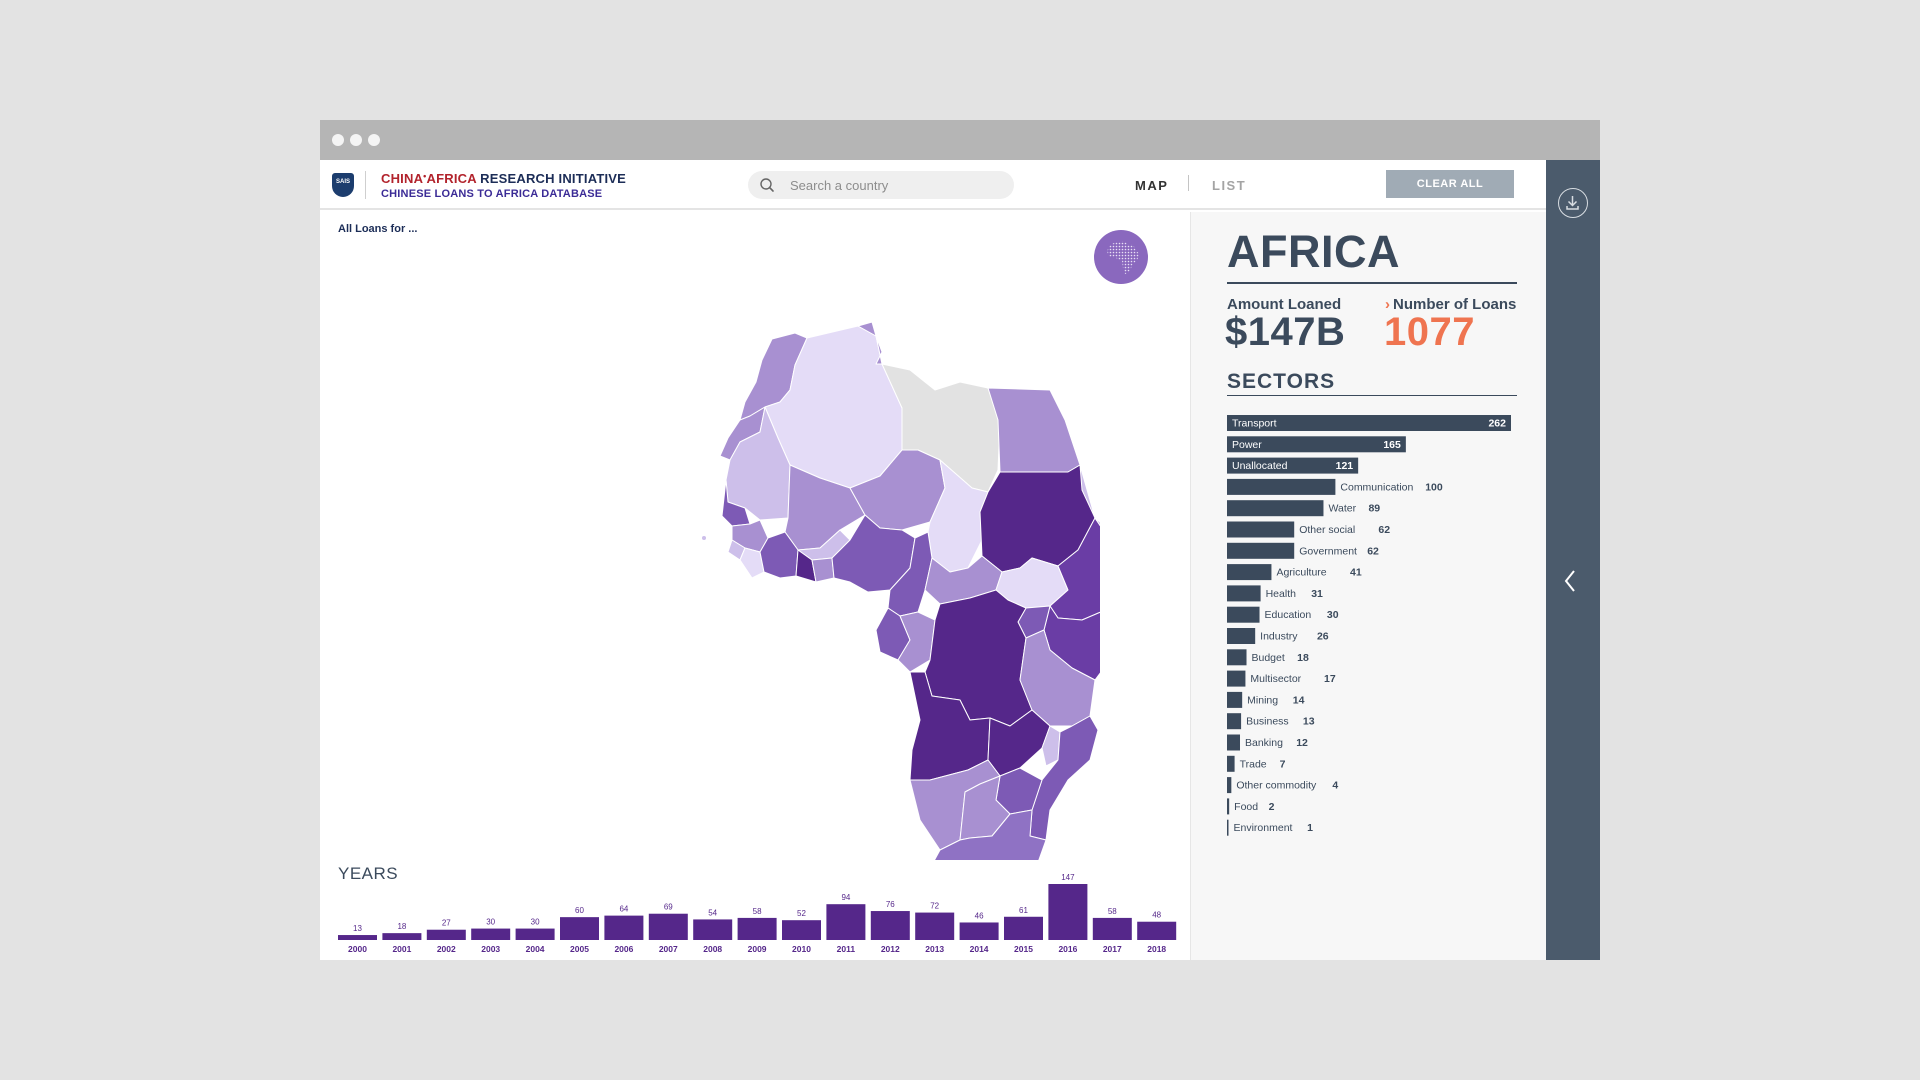  Describe the element at coordinates (979, 949) in the screenshot. I see `year-tick-label: 2014` at that location.